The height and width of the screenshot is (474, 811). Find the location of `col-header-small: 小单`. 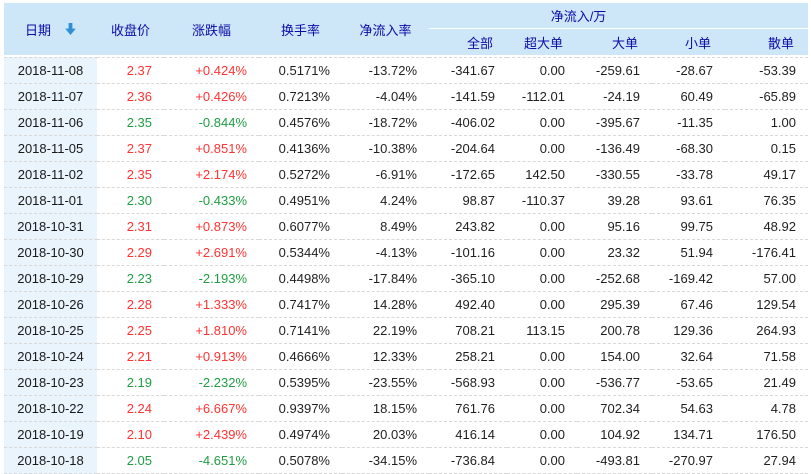

col-header-small: 小单 is located at coordinates (688, 43).